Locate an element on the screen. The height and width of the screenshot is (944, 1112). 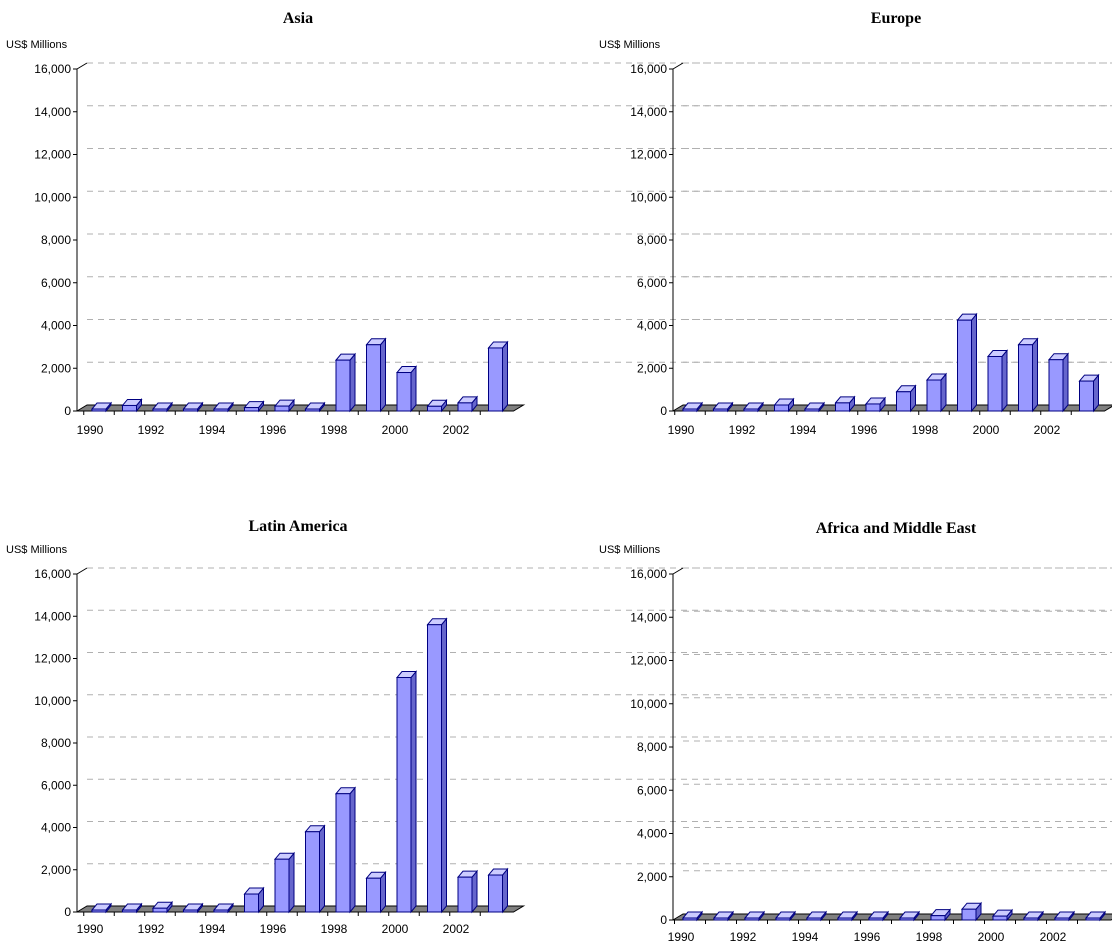
y-tick-label: 4,000 is located at coordinates (652, 326).